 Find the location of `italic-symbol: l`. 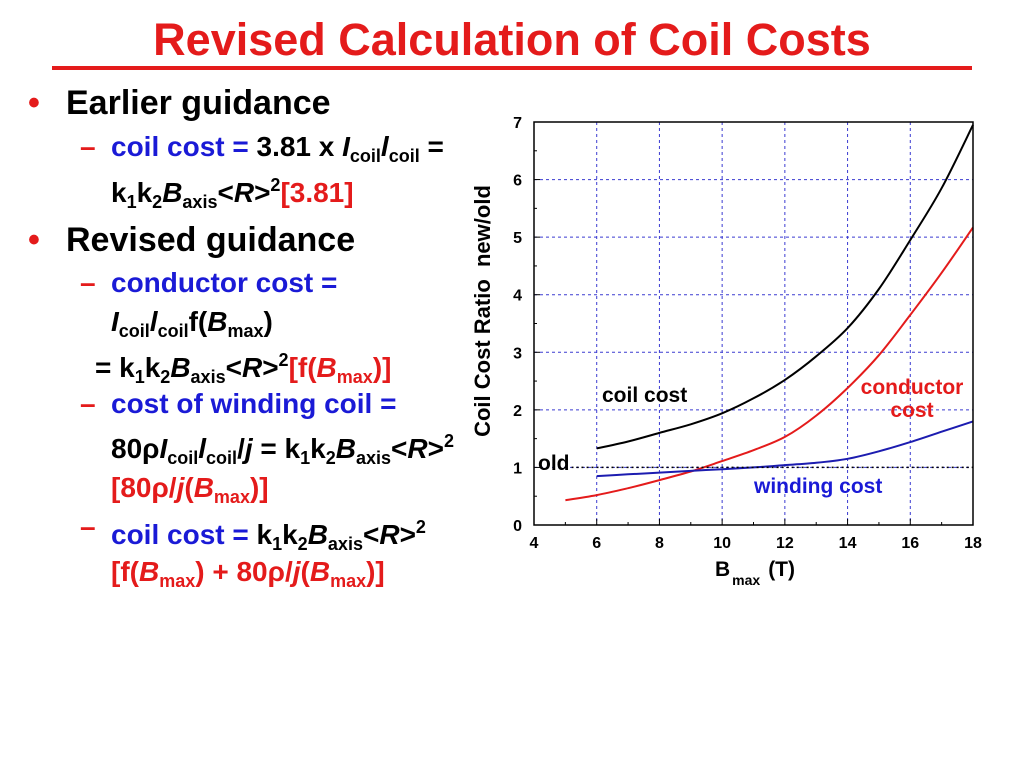

italic-symbol: l is located at coordinates (202, 448).